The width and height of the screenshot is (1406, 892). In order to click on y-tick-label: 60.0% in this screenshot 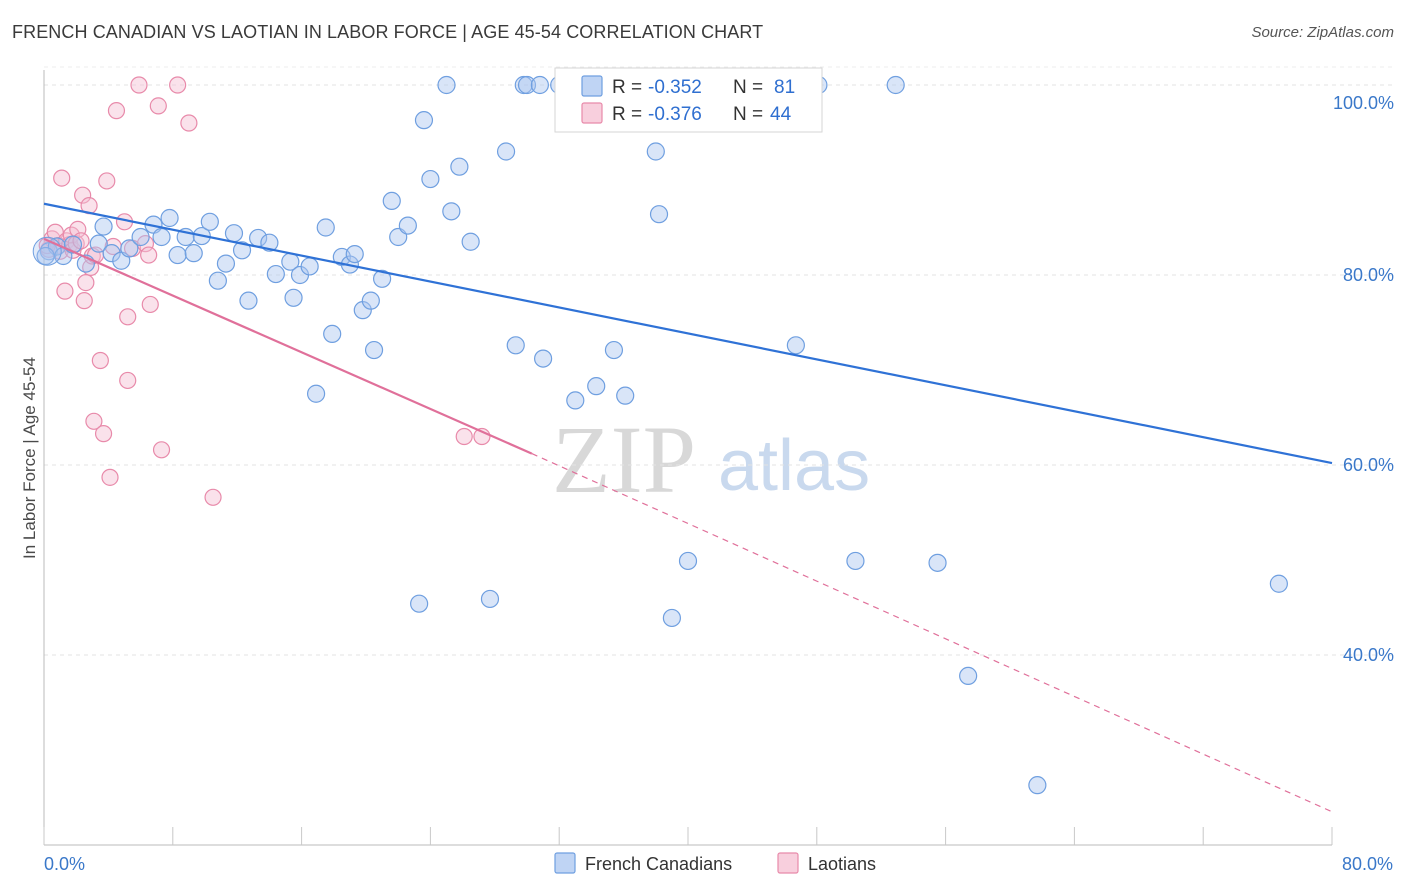, I will do `click(1368, 465)`.